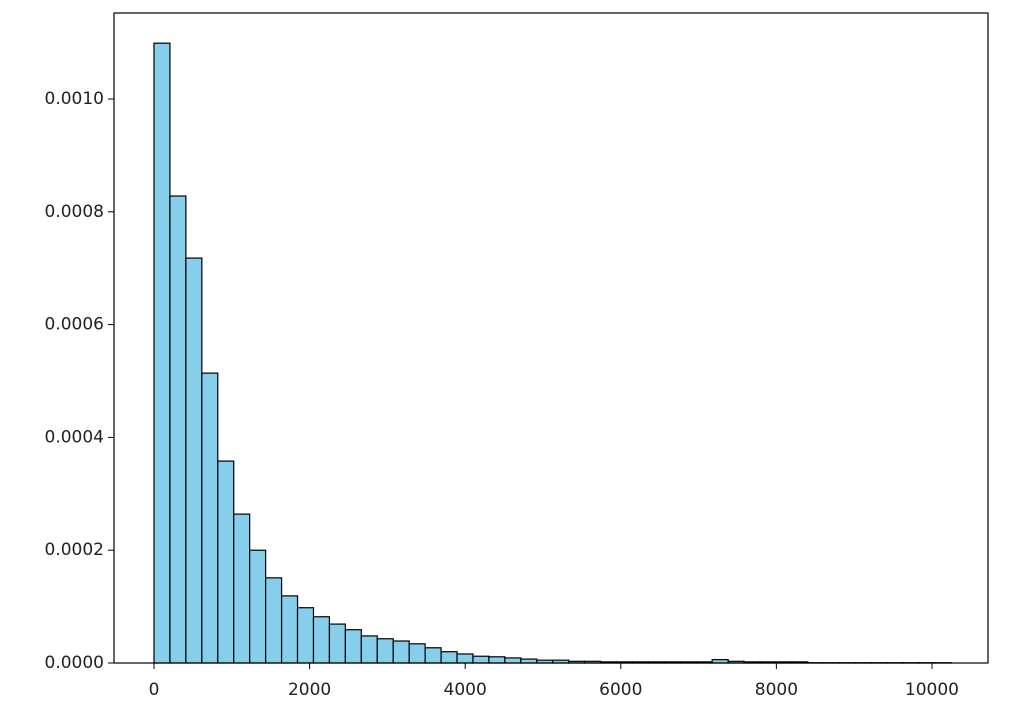 Image resolution: width=1024 pixels, height=713 pixels. What do you see at coordinates (74, 437) in the screenshot?
I see `y-tick-label: 0.0004` at bounding box center [74, 437].